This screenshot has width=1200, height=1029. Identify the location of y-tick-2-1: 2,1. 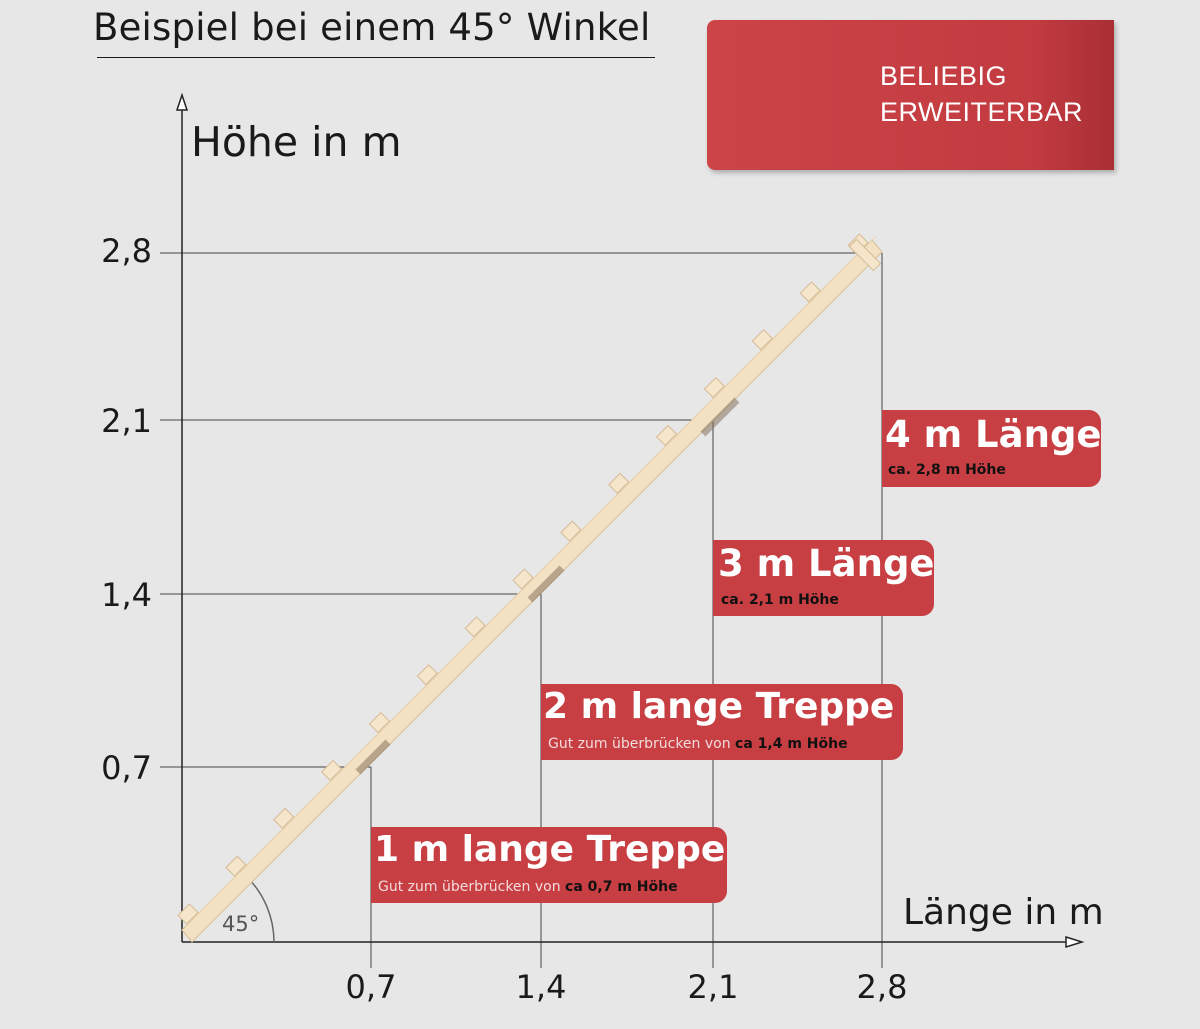
(126, 421).